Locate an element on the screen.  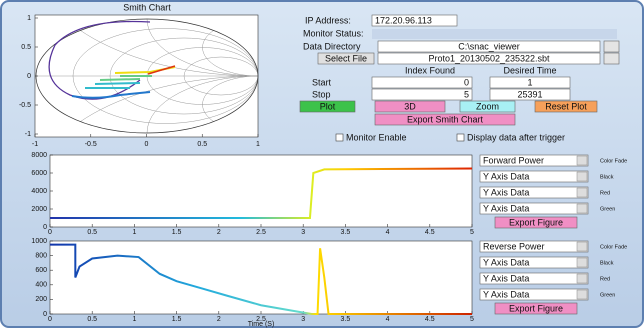
x-tick-label: -0.5 is located at coordinates (91, 144).